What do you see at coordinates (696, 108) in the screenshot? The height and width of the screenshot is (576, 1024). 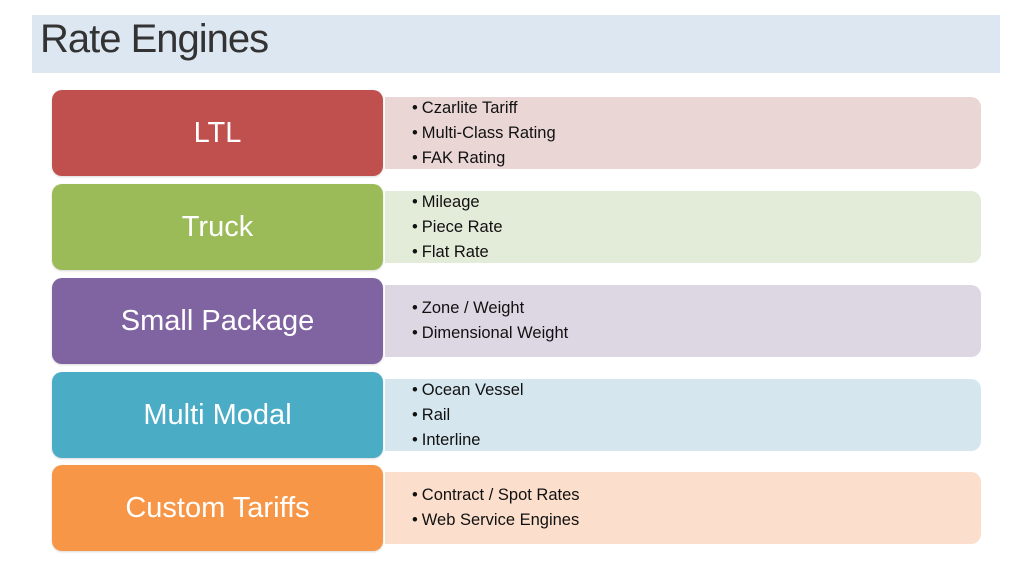 I see `bullet-item: Czarlite Tariff` at bounding box center [696, 108].